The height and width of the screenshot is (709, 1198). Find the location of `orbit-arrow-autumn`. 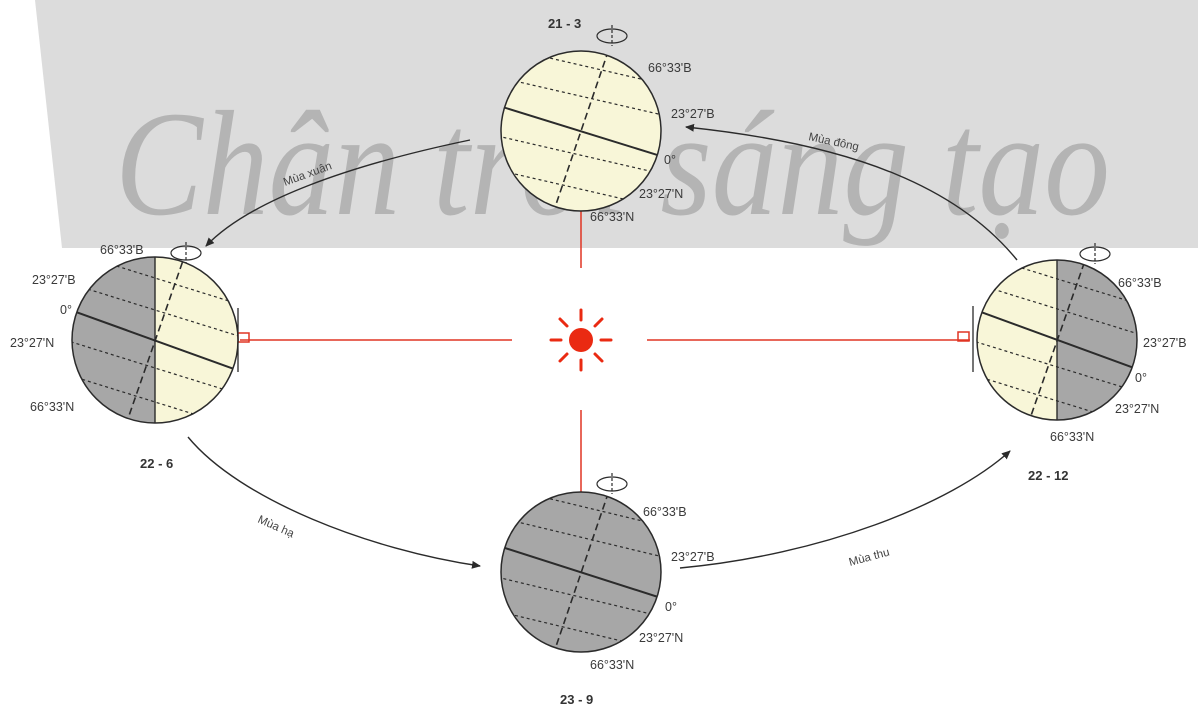

orbit-arrow-autumn is located at coordinates (845, 509).